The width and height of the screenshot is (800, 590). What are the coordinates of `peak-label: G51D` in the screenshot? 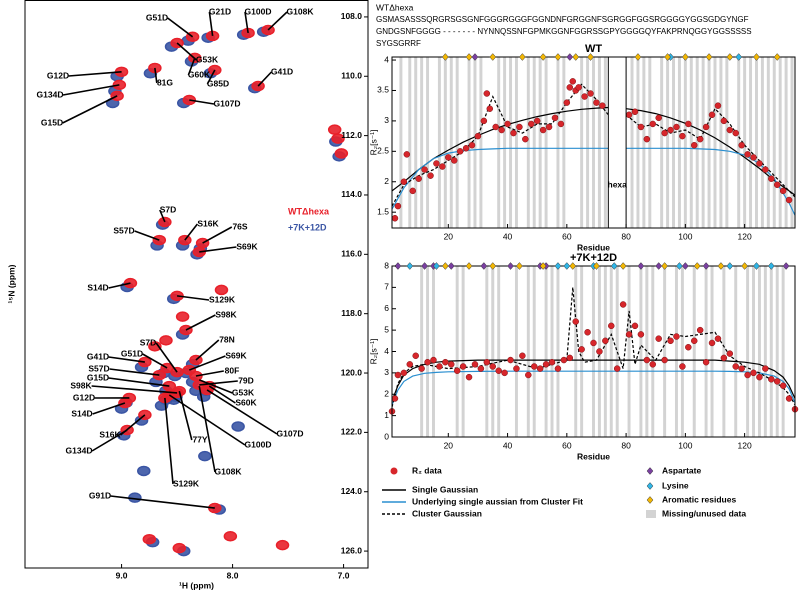 It's located at (157, 17).